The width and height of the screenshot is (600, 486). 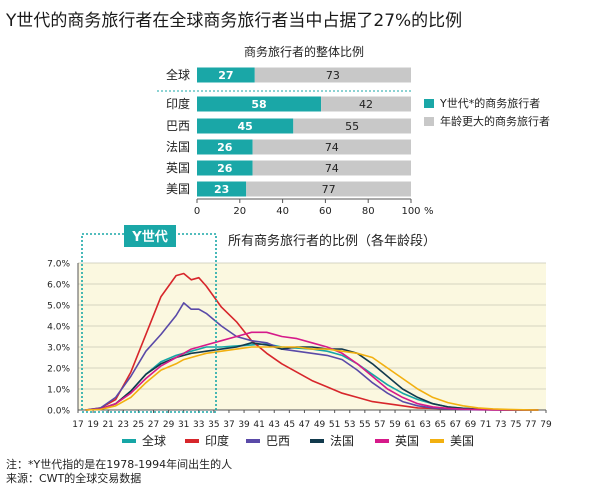 What do you see at coordinates (349, 425) in the screenshot?
I see `line-x-tick-label: 53` at bounding box center [349, 425].